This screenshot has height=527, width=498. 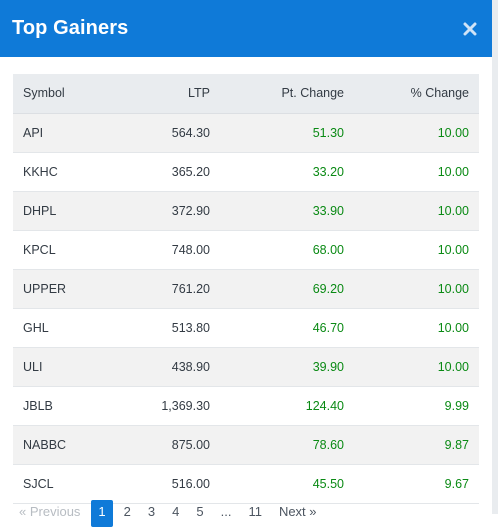 What do you see at coordinates (127, 511) in the screenshot?
I see `pagination-page-2: 2` at bounding box center [127, 511].